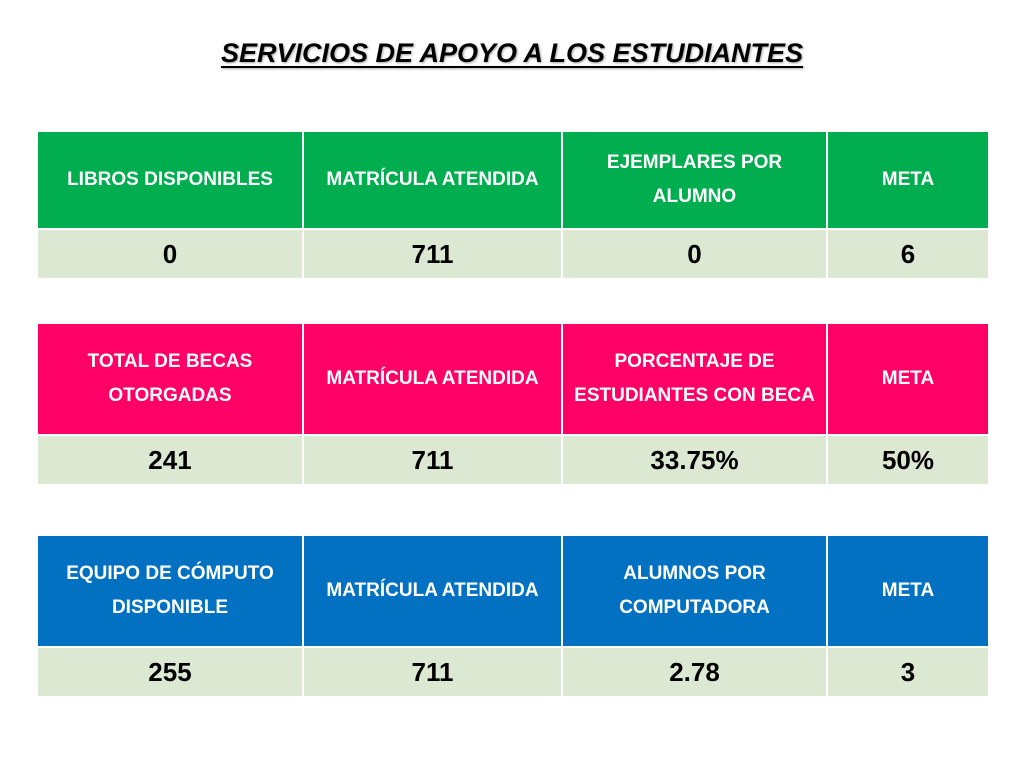 The height and width of the screenshot is (768, 1024). What do you see at coordinates (170, 254) in the screenshot?
I see `value-cell-available-books: 0` at bounding box center [170, 254].